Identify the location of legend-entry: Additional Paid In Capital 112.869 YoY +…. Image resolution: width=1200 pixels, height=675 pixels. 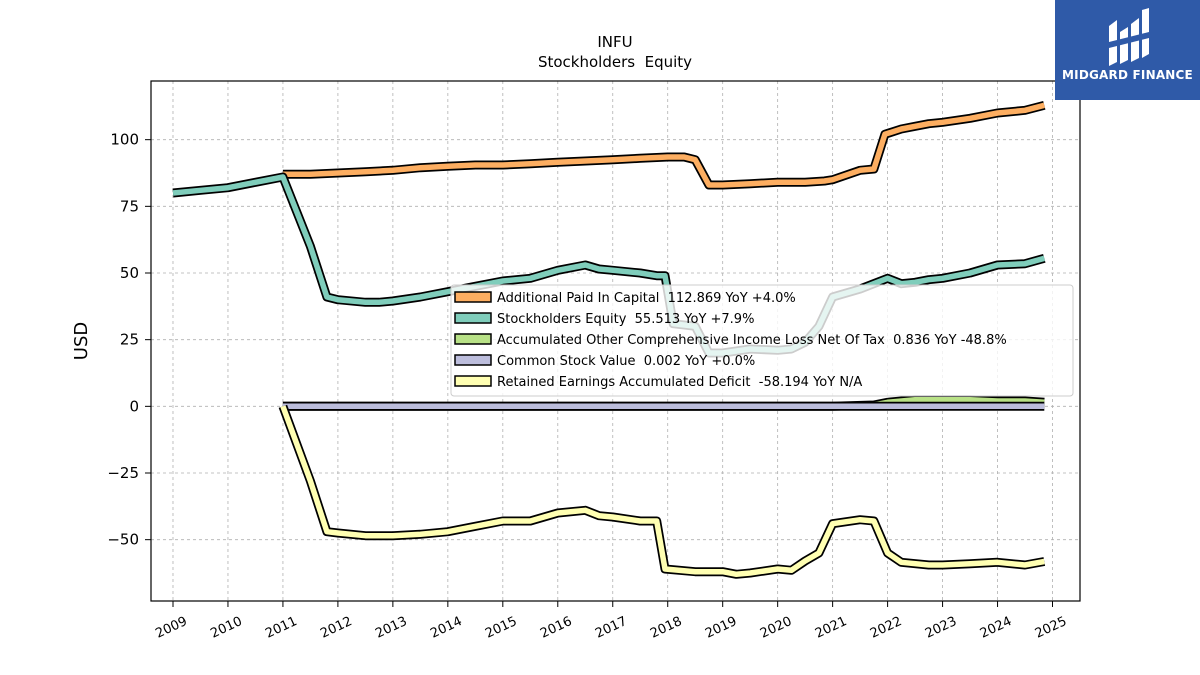
(646, 298).